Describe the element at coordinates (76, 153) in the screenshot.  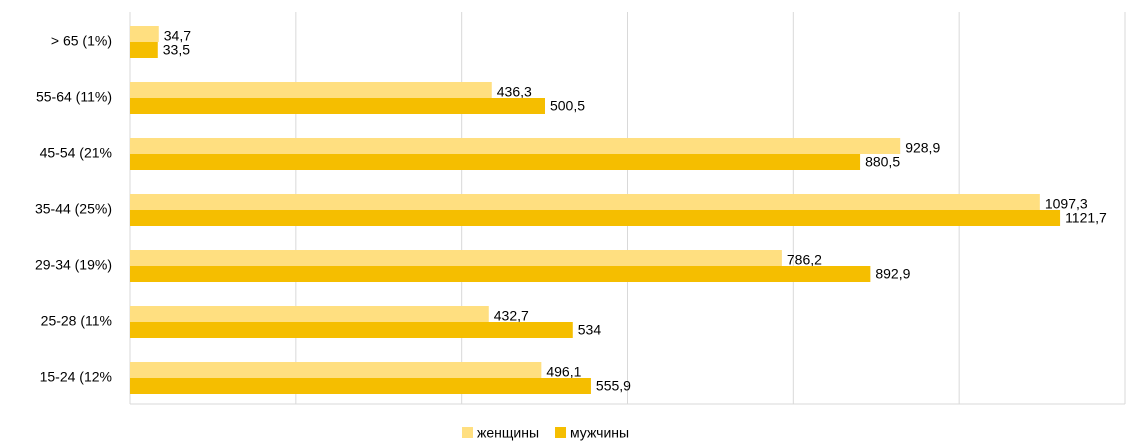
I see `y-tick-label: 45-54 (21%` at that location.